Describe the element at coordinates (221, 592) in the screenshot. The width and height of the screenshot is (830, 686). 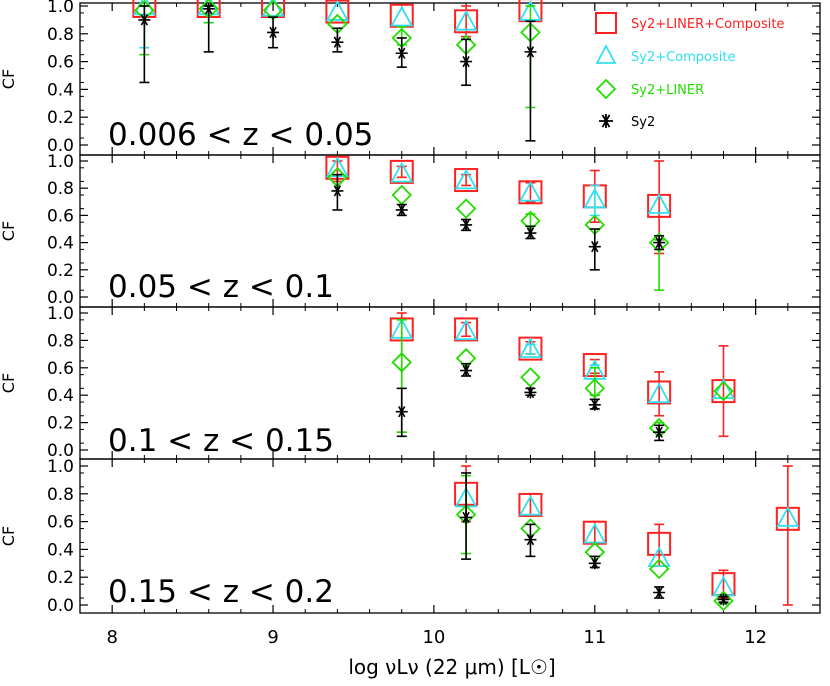
I see `redshift-bin-label: 0.15 < z < 0.2` at that location.